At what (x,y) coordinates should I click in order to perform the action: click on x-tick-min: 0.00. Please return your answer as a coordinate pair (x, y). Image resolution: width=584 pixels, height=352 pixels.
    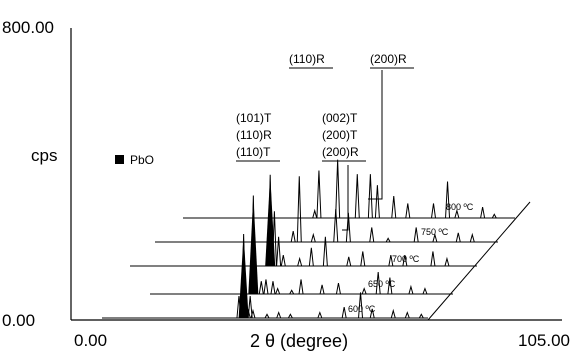
    Looking at the image, I should click on (90, 340).